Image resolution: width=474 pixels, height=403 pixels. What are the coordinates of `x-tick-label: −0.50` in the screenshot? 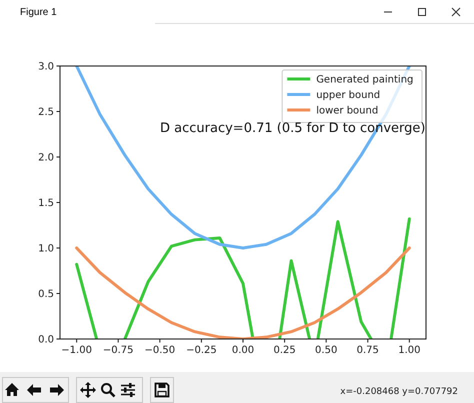 It's located at (160, 350).